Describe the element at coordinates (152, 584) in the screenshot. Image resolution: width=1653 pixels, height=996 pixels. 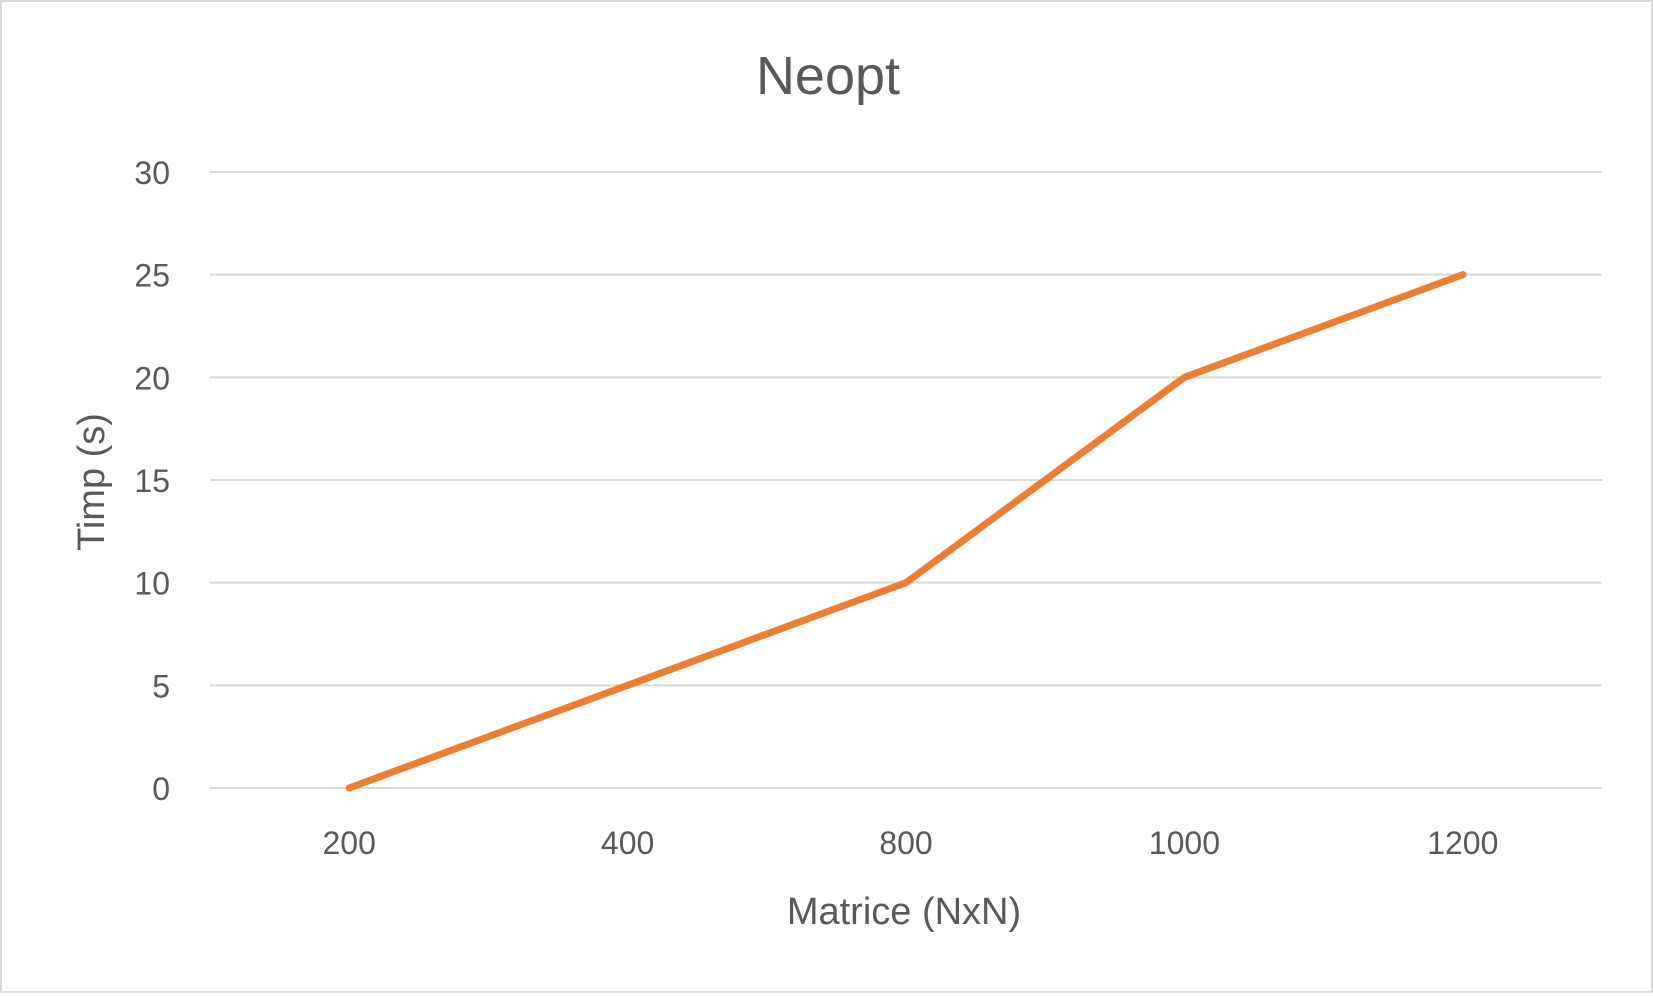
I see `y-tick-label: 10` at that location.